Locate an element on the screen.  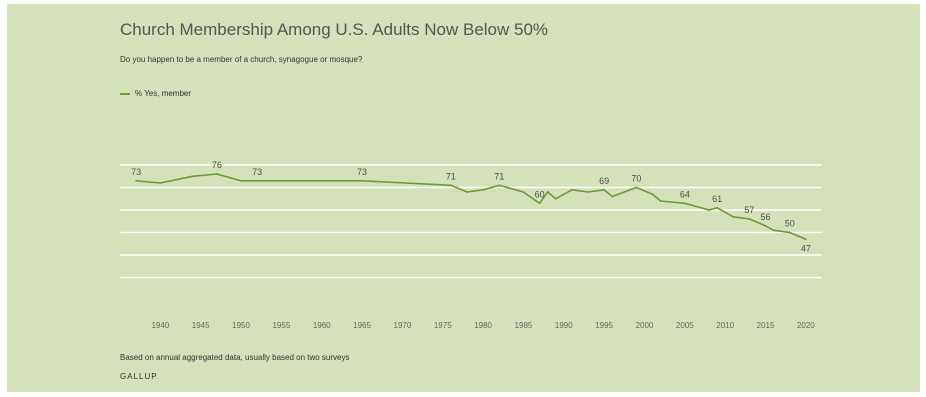
chart-legend: % Yes, member is located at coordinates (155, 93).